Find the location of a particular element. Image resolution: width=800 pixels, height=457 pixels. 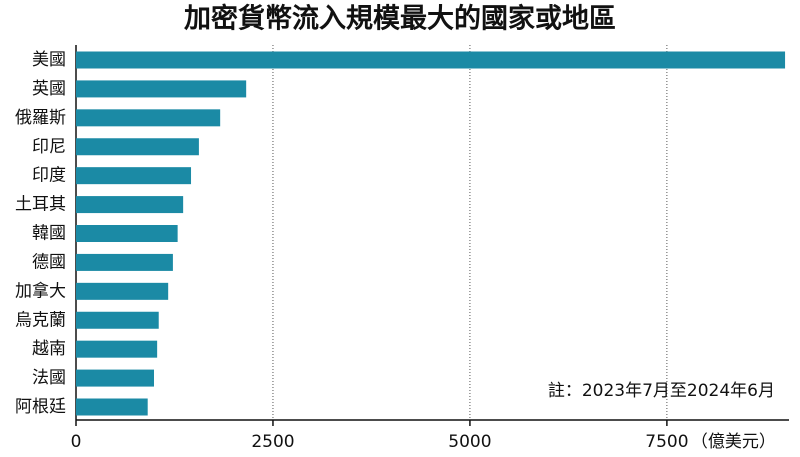

y-tick-label: 印度 is located at coordinates (49, 176).